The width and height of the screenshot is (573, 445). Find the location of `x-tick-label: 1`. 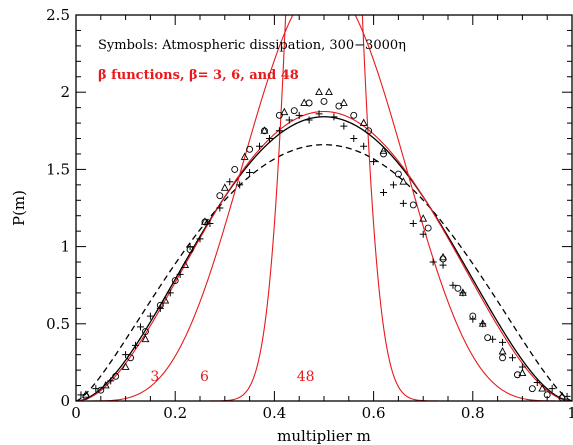

x-tick-label: 1 is located at coordinates (570, 413).